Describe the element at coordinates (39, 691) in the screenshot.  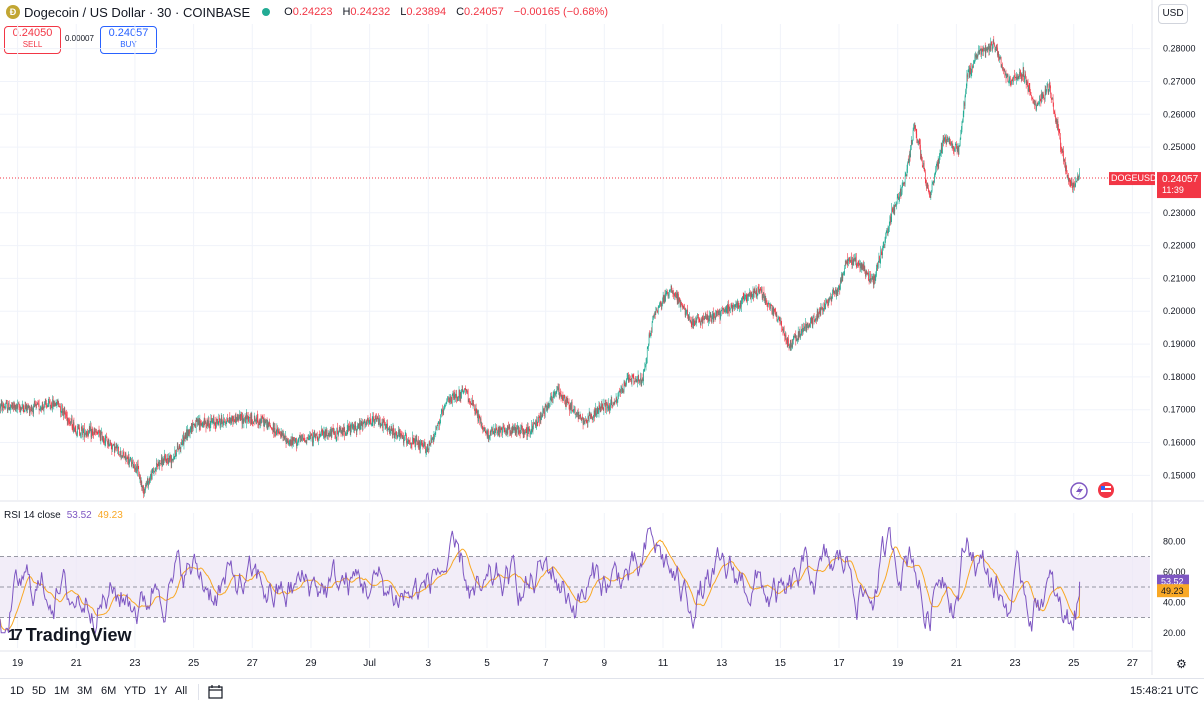
I see `tf-5d: 5D` at that location.